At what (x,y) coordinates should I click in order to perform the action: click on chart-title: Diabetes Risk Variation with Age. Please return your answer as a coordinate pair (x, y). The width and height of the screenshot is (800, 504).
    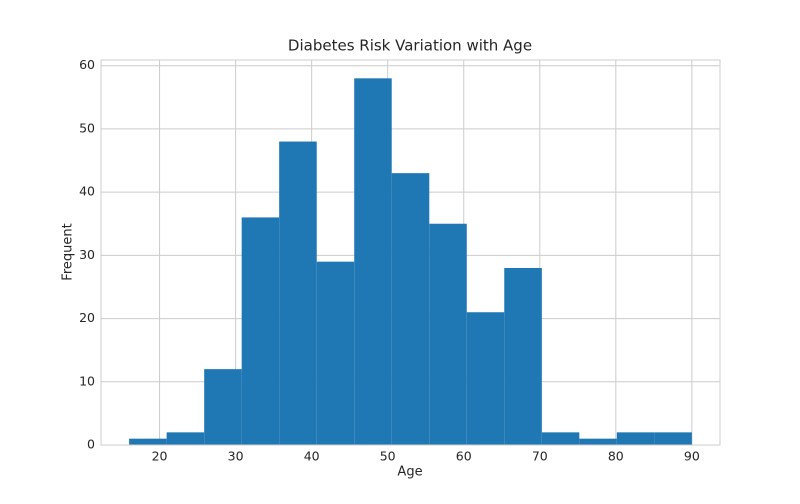
    Looking at the image, I should click on (410, 46).